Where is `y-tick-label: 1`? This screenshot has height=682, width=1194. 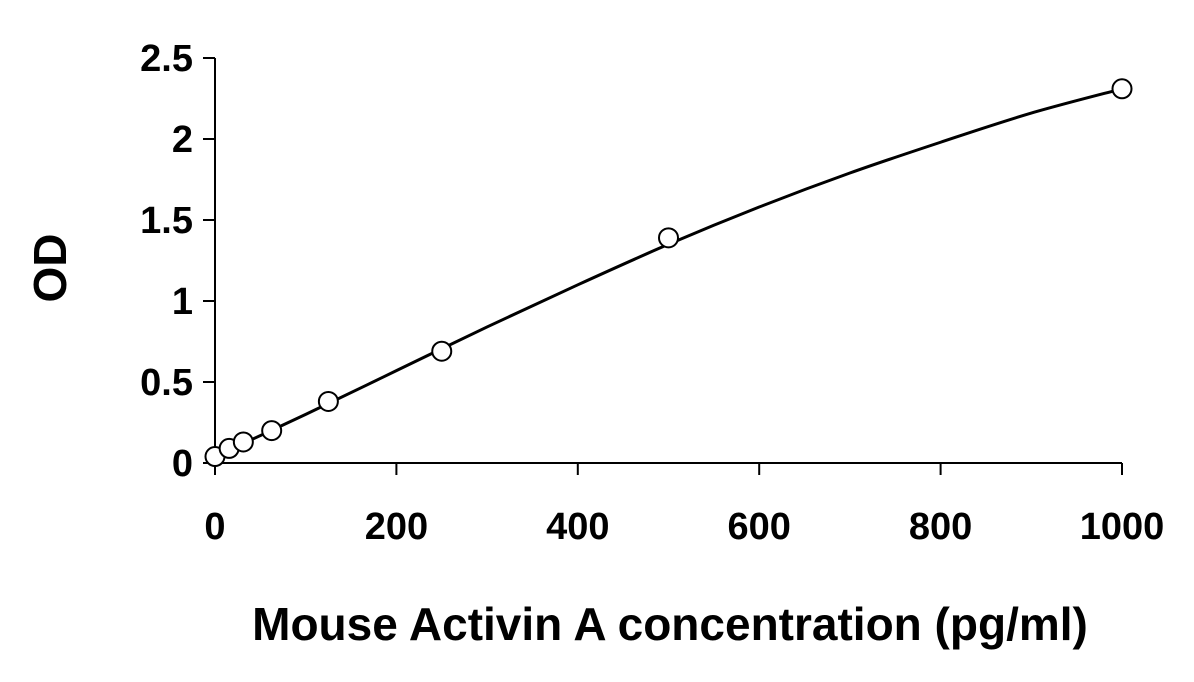
y-tick-label: 1 is located at coordinates (182, 302).